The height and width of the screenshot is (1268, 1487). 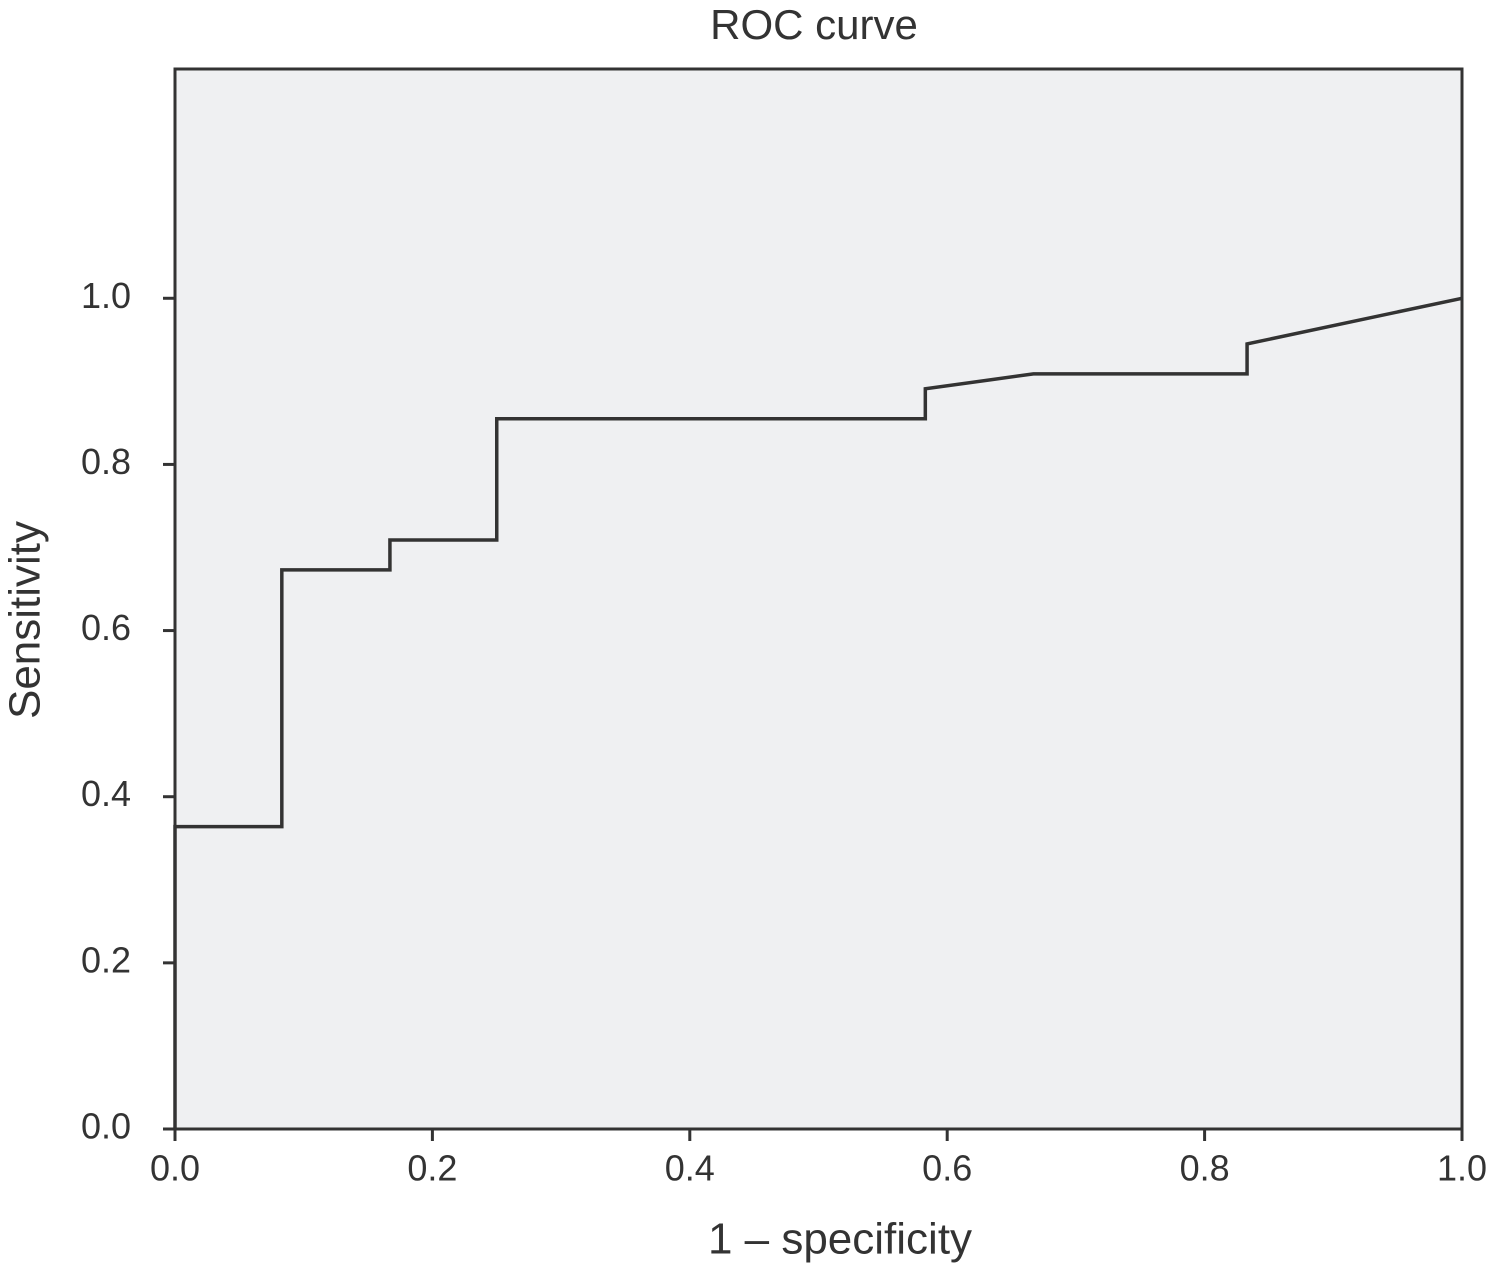 What do you see at coordinates (175, 1168) in the screenshot?
I see `x-tick-label: 0.0` at bounding box center [175, 1168].